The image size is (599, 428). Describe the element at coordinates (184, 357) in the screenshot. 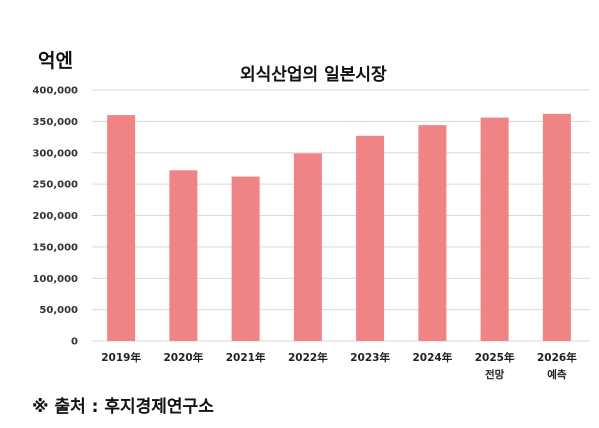

I see `x-tick-label: 2020年` at that location.